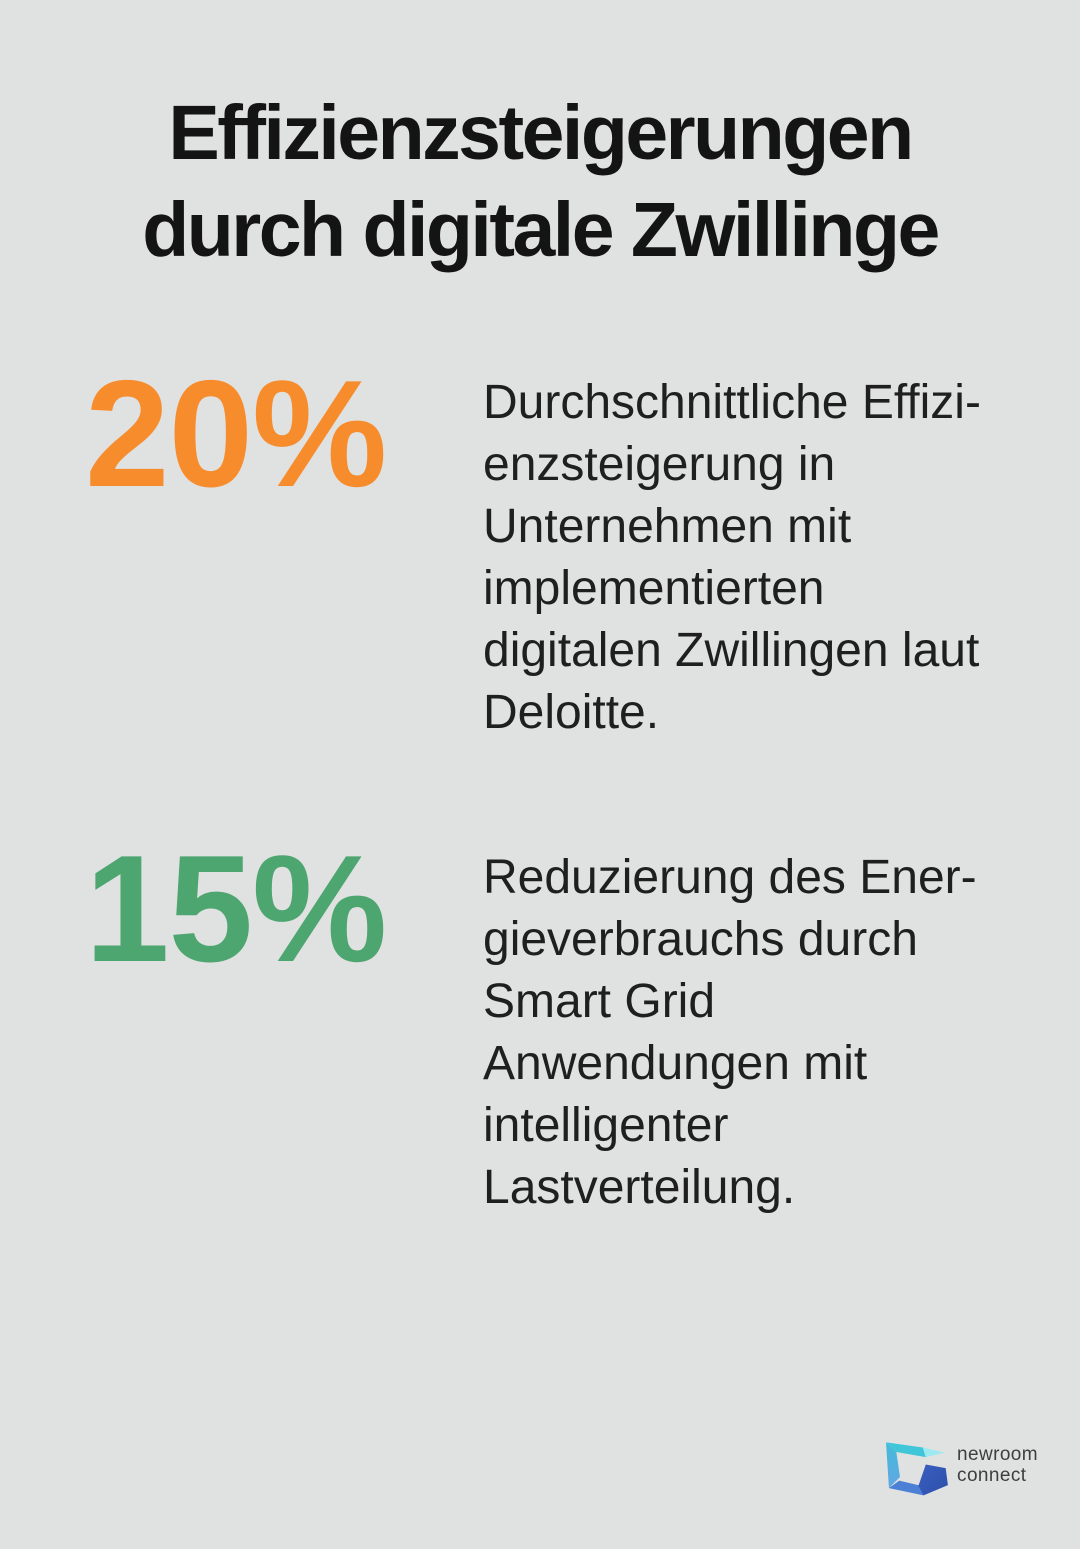 This screenshot has height=1549, width=1080. I want to click on stat-value-15-percent: 15%, so click(236, 909).